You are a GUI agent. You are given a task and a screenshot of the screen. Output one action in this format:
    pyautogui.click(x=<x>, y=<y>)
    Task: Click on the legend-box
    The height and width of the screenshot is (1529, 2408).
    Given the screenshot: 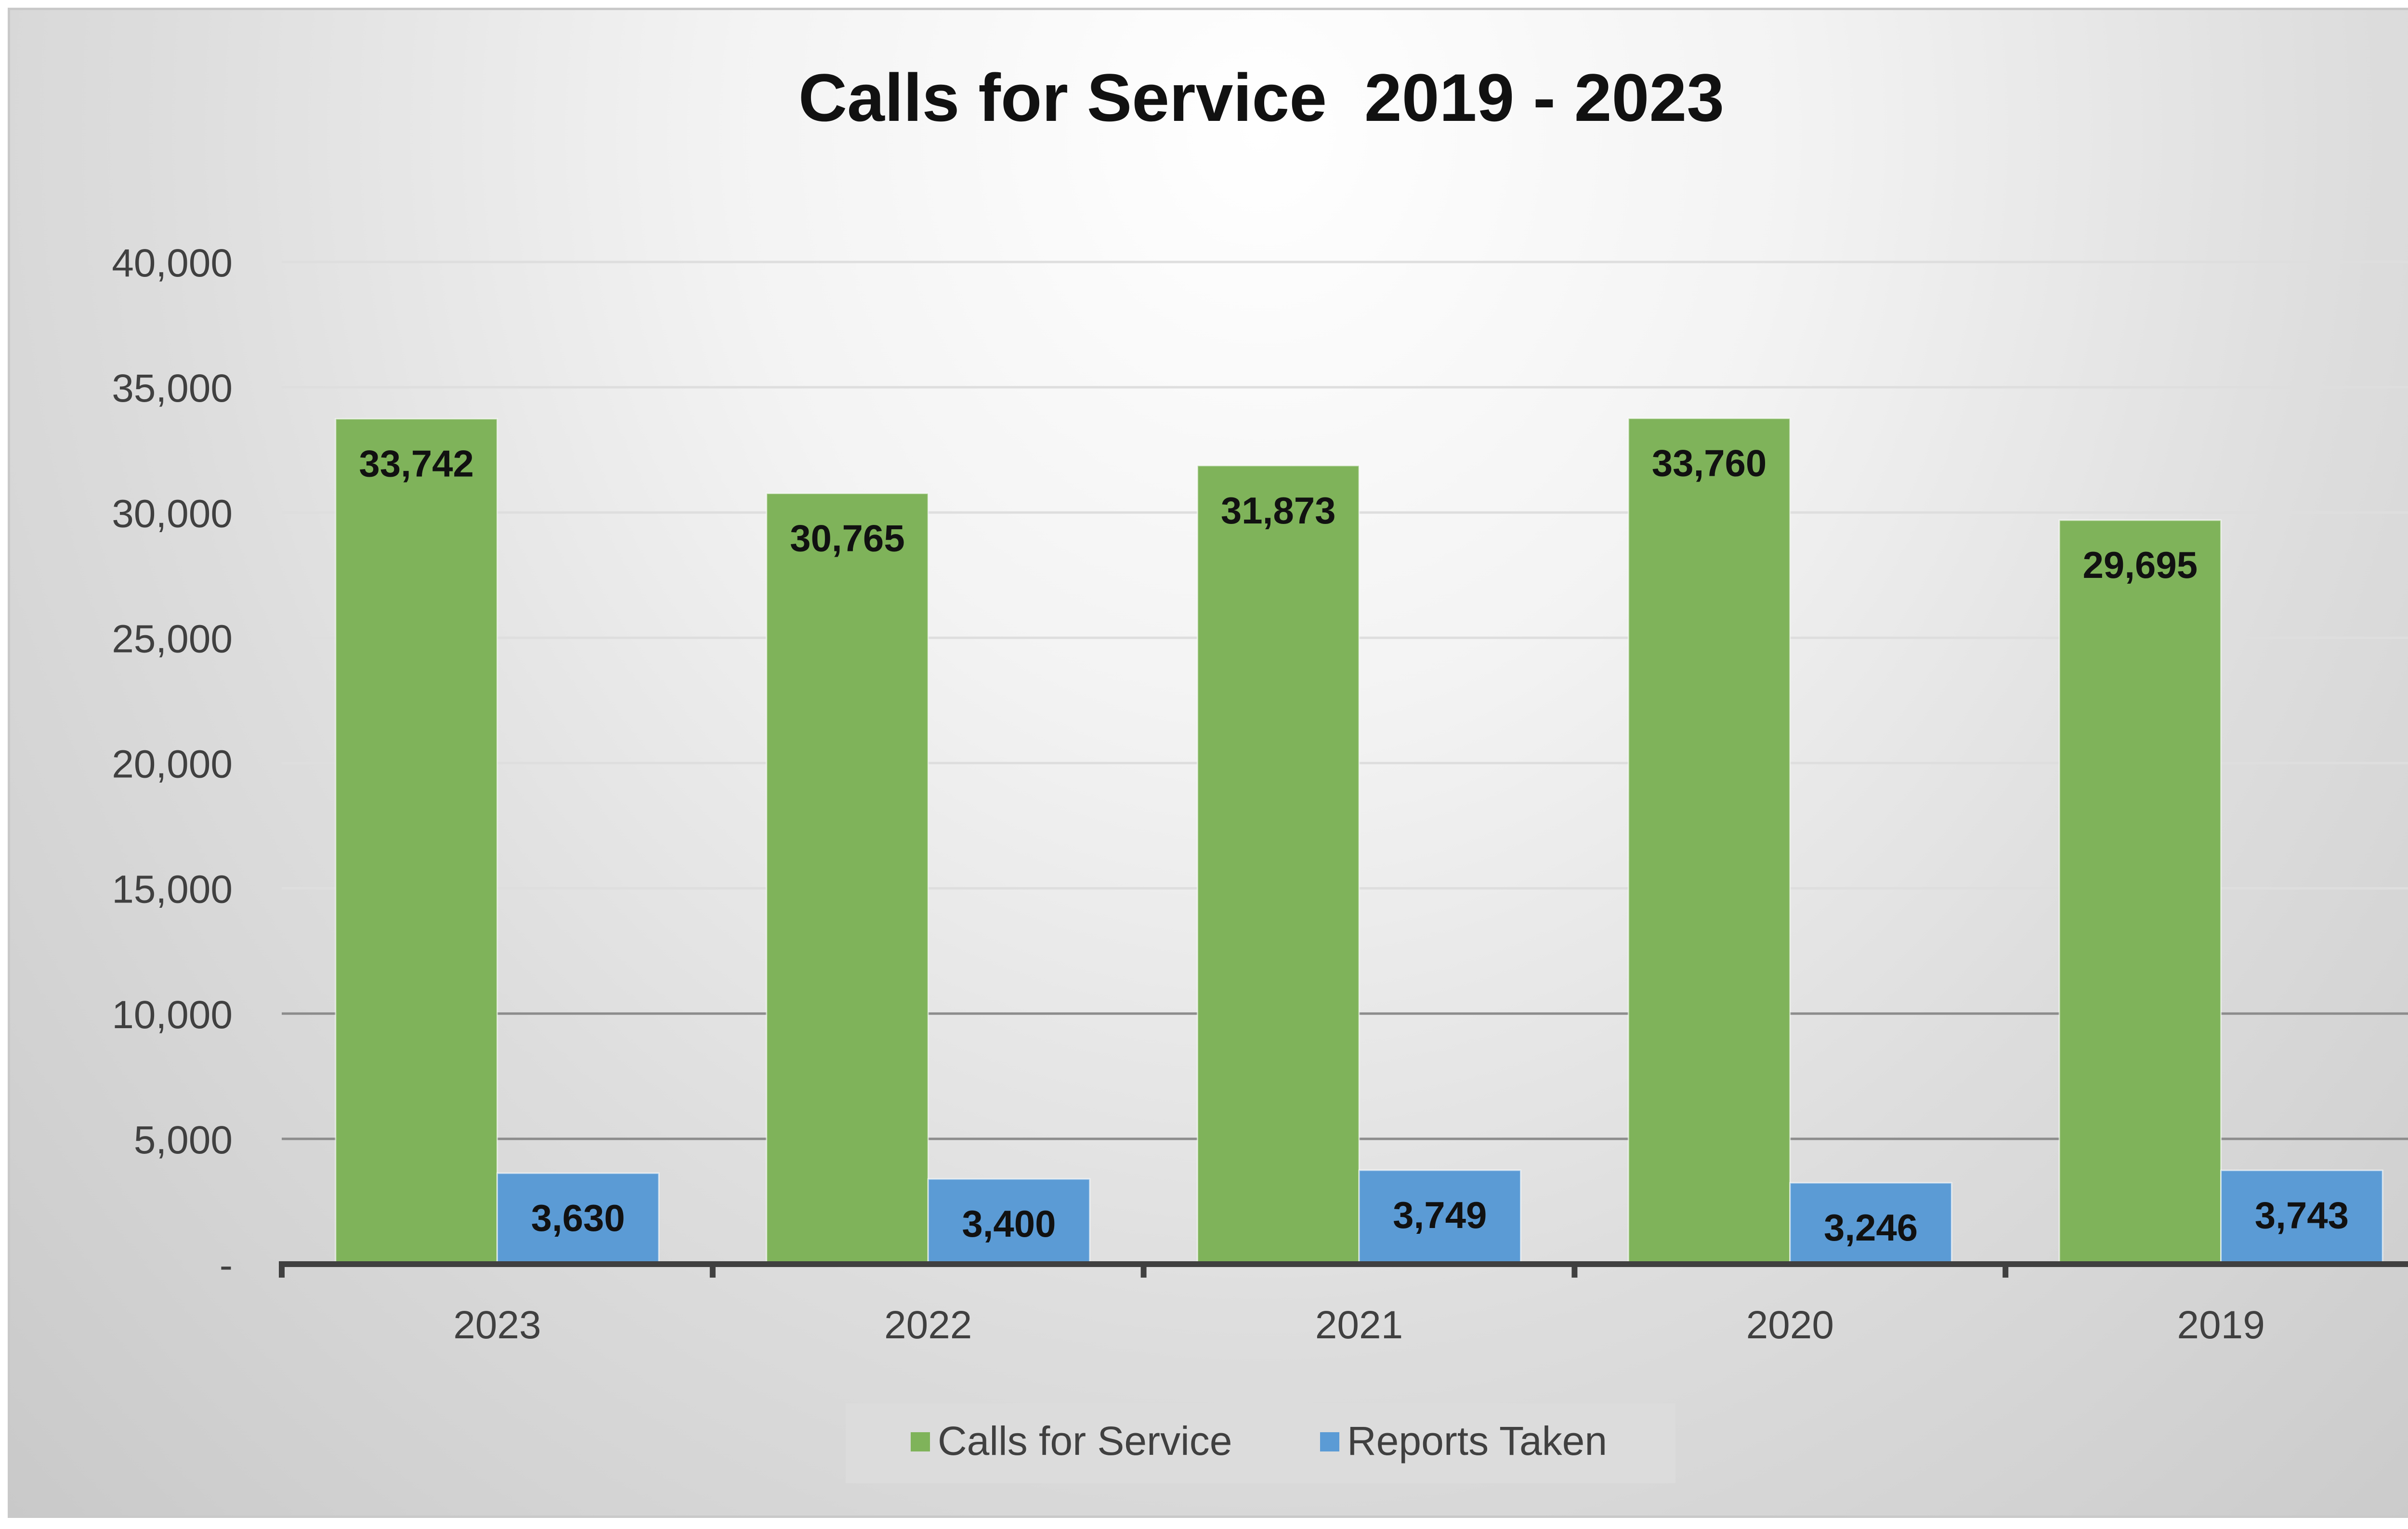 What is the action you would take?
    pyautogui.click(x=1260, y=1443)
    